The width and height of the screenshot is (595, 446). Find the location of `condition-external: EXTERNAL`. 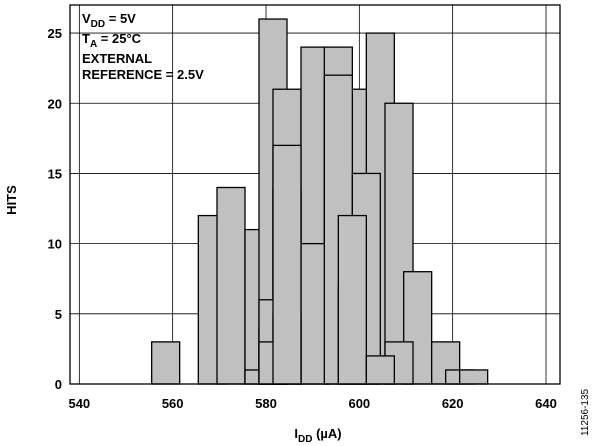

condition-external: EXTERNAL is located at coordinates (117, 58).